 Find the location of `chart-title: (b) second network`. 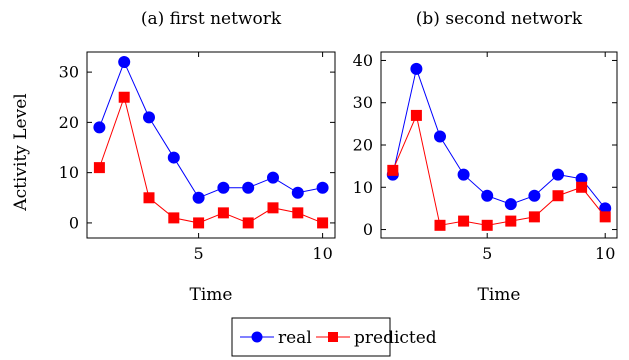

chart-title: (b) second network is located at coordinates (499, 19).